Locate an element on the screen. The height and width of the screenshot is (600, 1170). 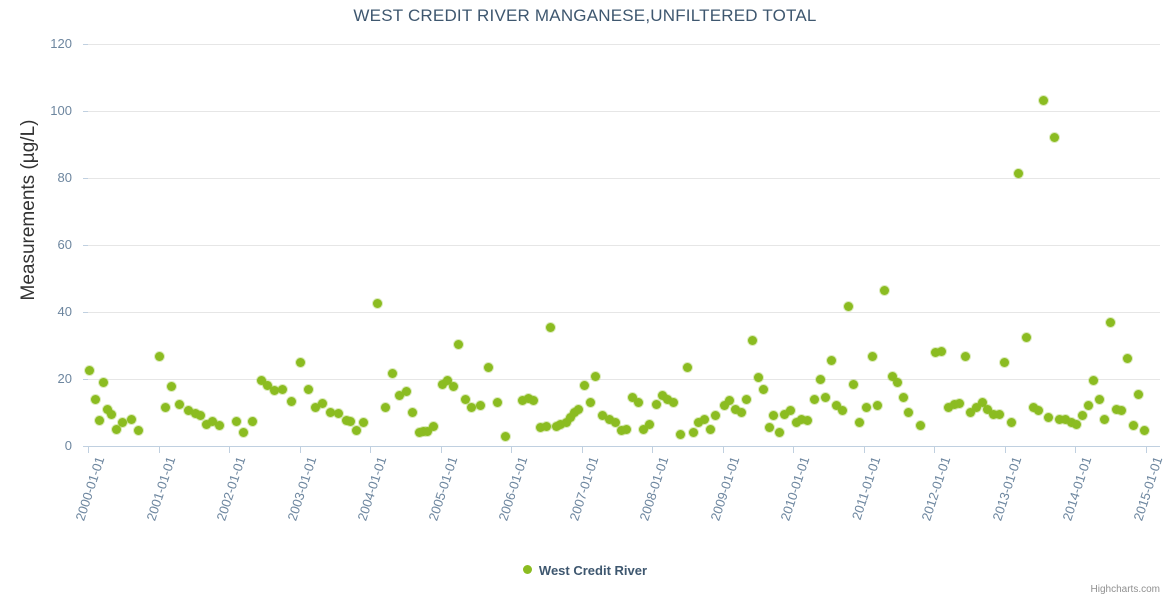
legend-item-west-credit-river: West Credit River is located at coordinates (593, 571).